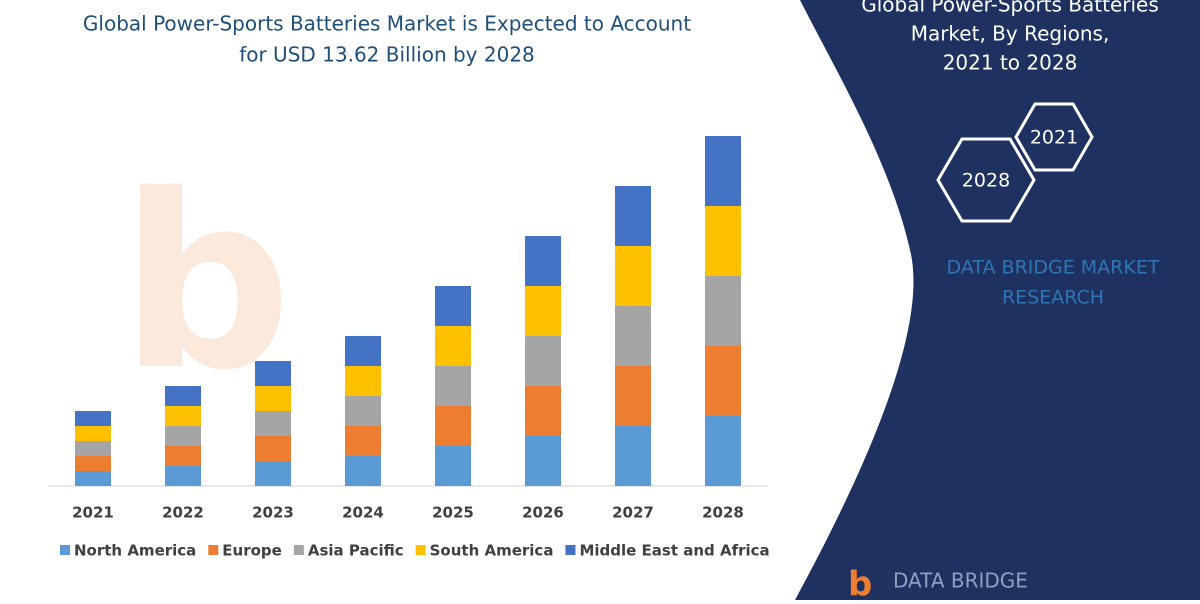  I want to click on logo-mark: b, so click(860, 583).